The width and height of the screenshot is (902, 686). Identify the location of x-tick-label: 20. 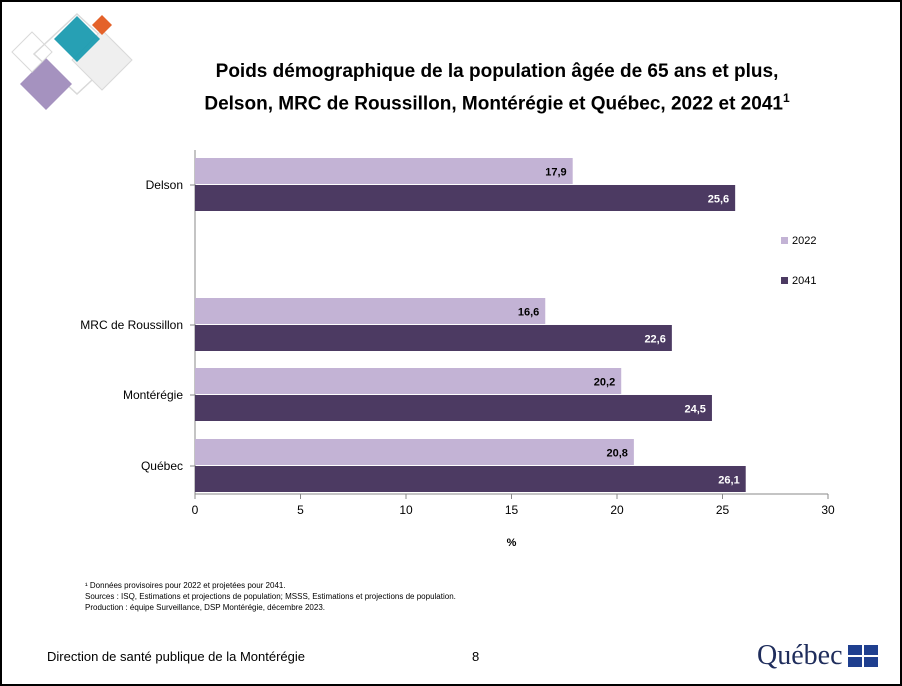
(617, 510).